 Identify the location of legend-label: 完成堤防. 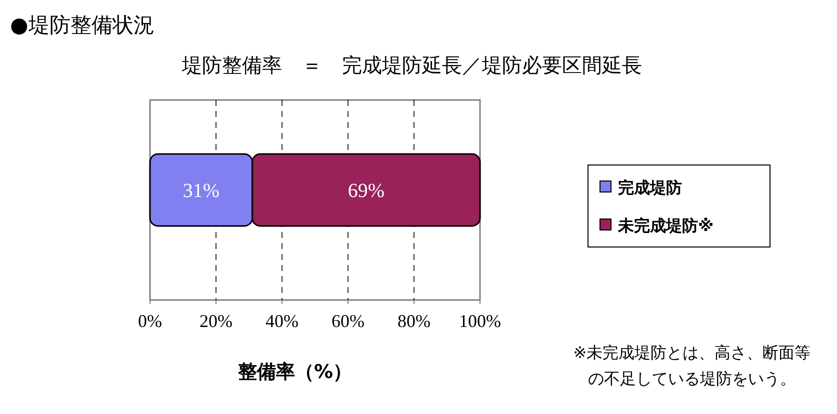
(650, 187).